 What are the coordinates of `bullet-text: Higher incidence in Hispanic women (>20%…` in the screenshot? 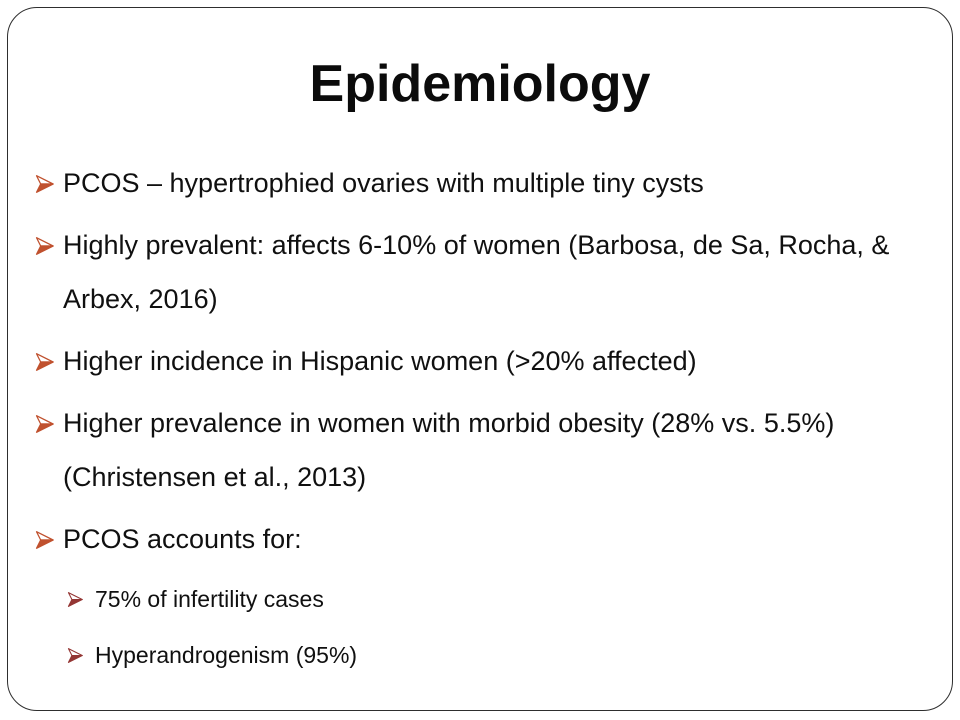 It's located at (380, 361).